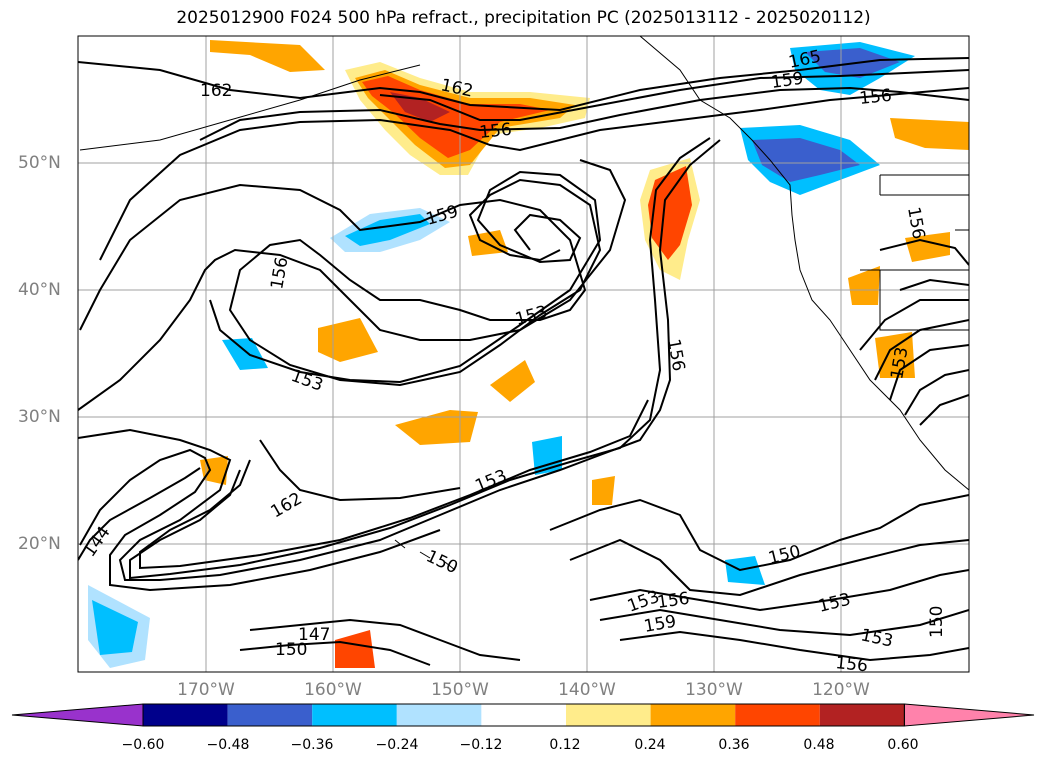  Describe the element at coordinates (714, 690) in the screenshot. I see `lon-label: 130°W` at that location.